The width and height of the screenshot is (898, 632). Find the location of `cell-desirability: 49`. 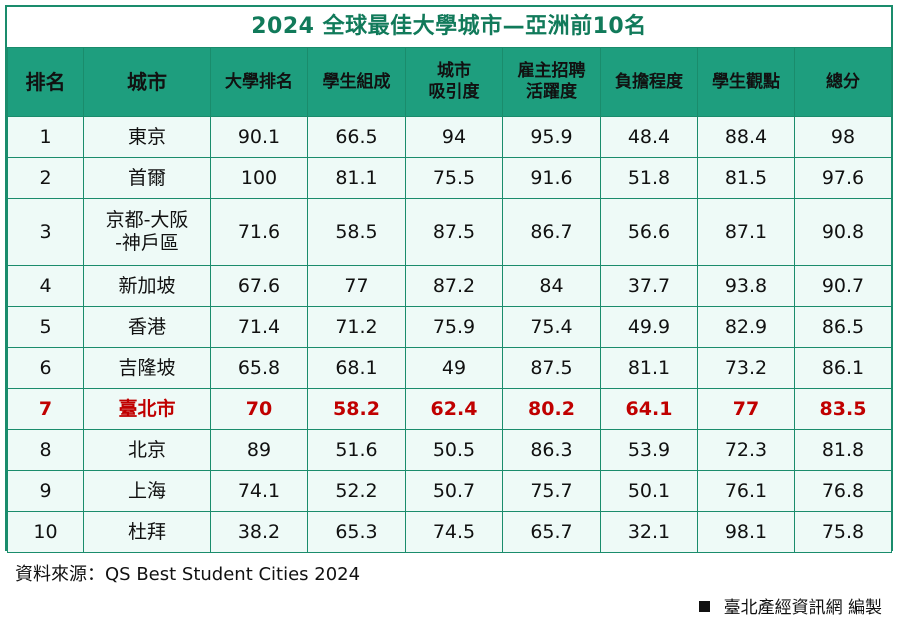

cell-desirability: 49 is located at coordinates (454, 368).